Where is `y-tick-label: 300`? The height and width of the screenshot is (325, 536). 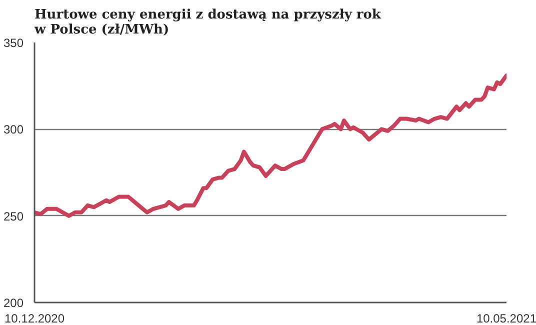 y-tick-label: 300 is located at coordinates (13, 129).